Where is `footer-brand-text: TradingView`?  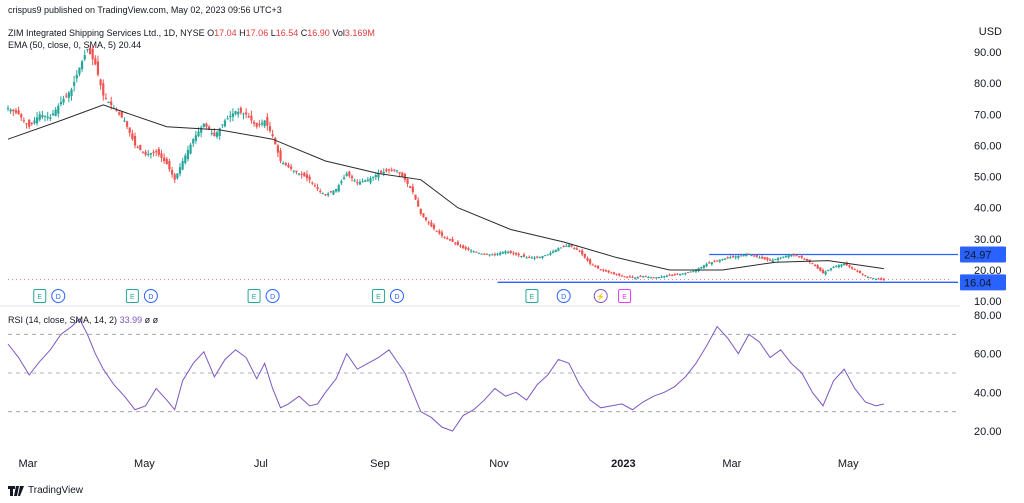
footer-brand-text: TradingView is located at coordinates (56, 490).